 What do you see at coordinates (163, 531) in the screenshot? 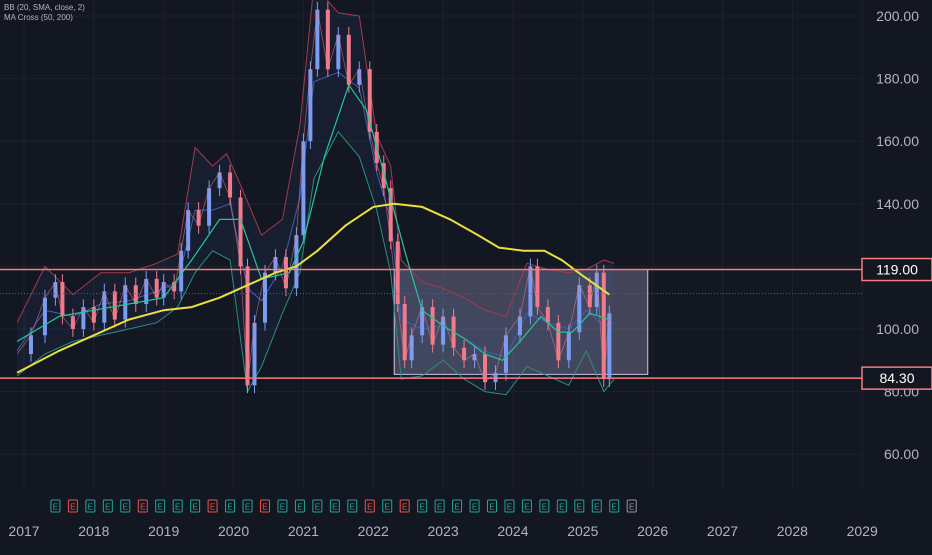
I see `x-tick-label: 2019` at bounding box center [163, 531].